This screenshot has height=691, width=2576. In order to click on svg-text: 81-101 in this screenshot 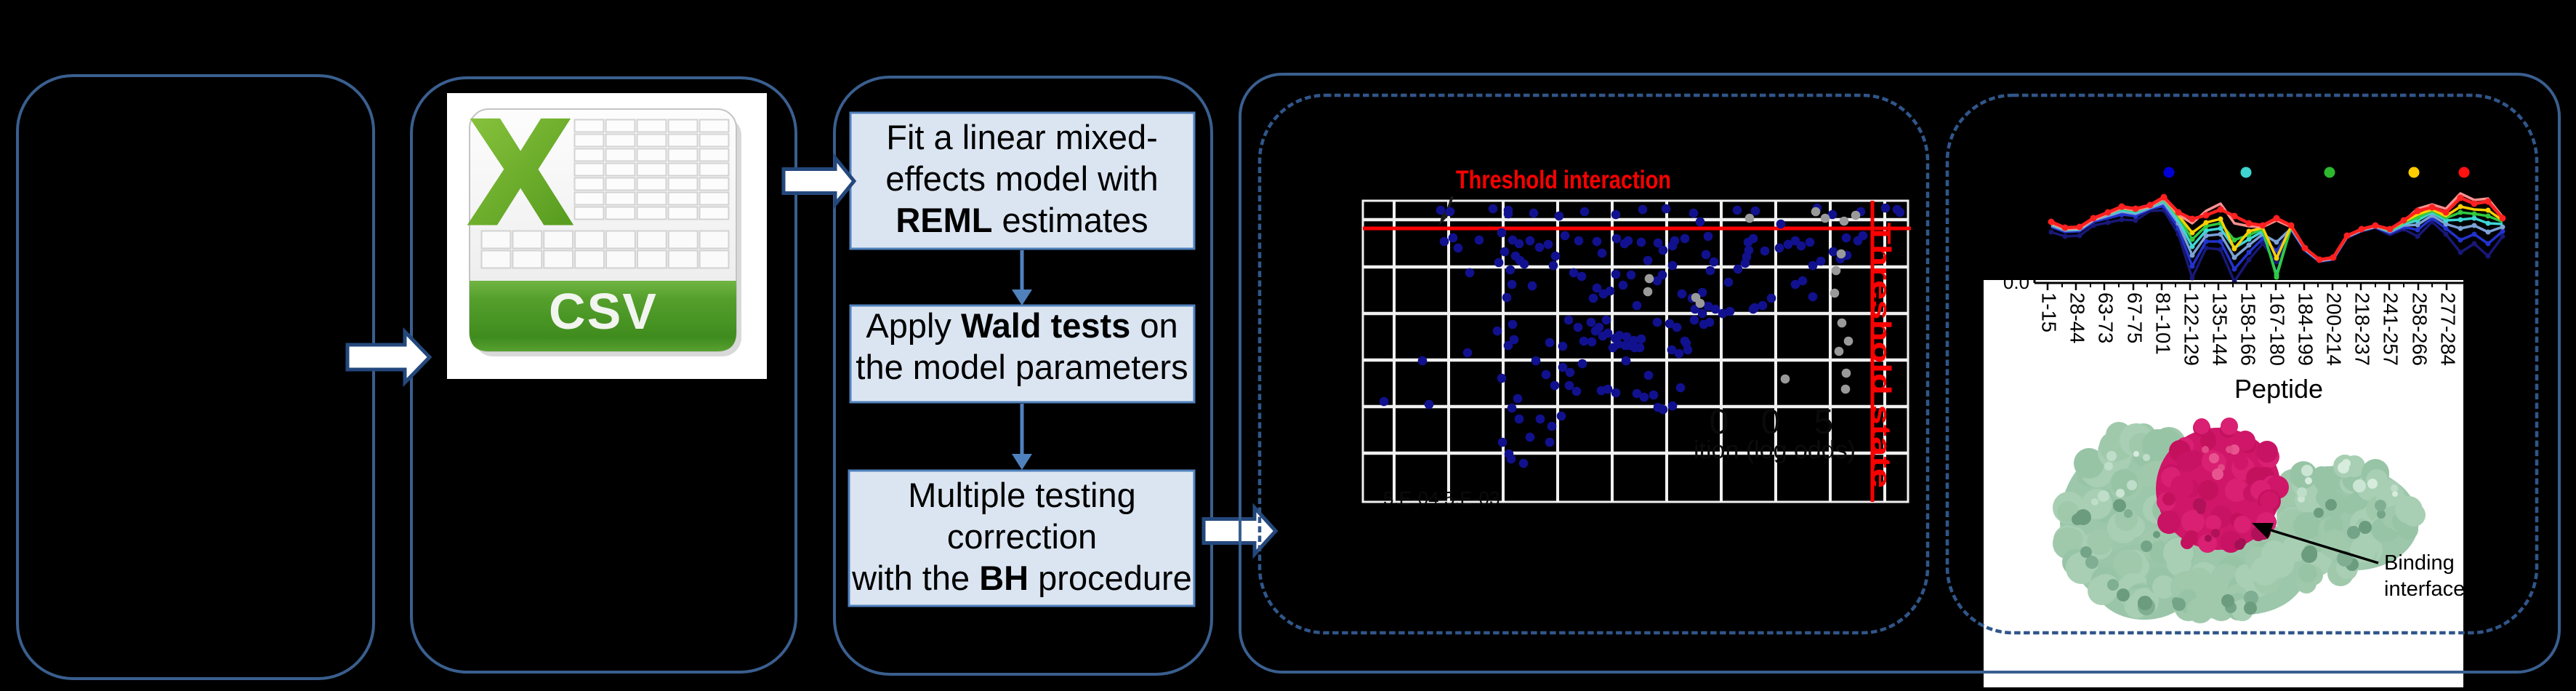, I will do `click(2163, 323)`.